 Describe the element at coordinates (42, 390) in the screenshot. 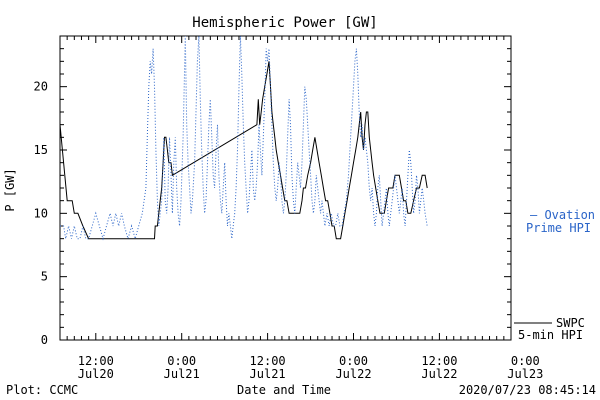

I see `footer-left: Plot: CCMC` at that location.